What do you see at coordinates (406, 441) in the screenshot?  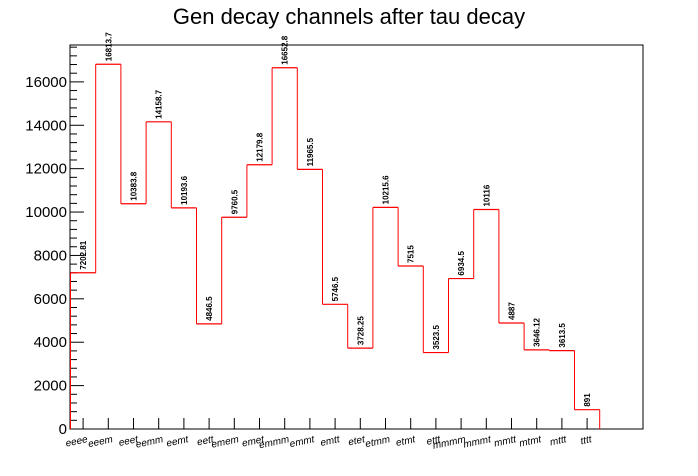 I see `x-tick-label: etmt` at bounding box center [406, 441].